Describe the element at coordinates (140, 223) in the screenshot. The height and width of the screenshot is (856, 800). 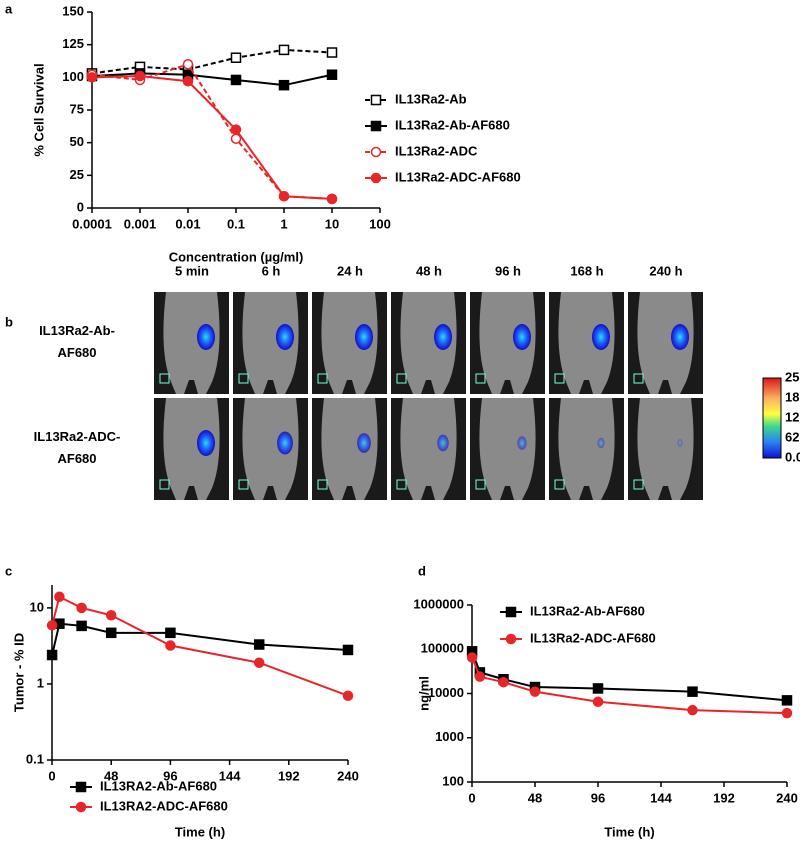
I see `x-tick-label: 0.001` at that location.